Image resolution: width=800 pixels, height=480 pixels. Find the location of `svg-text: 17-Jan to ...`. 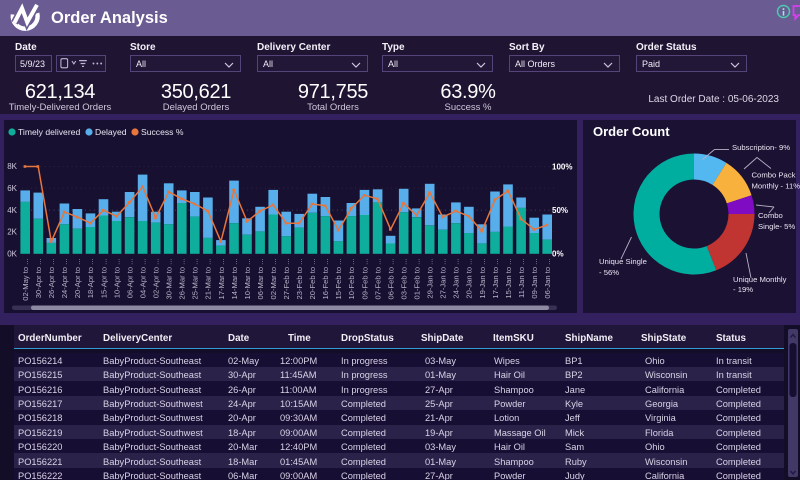

svg-text: 17-Jan to ... is located at coordinates (495, 279).